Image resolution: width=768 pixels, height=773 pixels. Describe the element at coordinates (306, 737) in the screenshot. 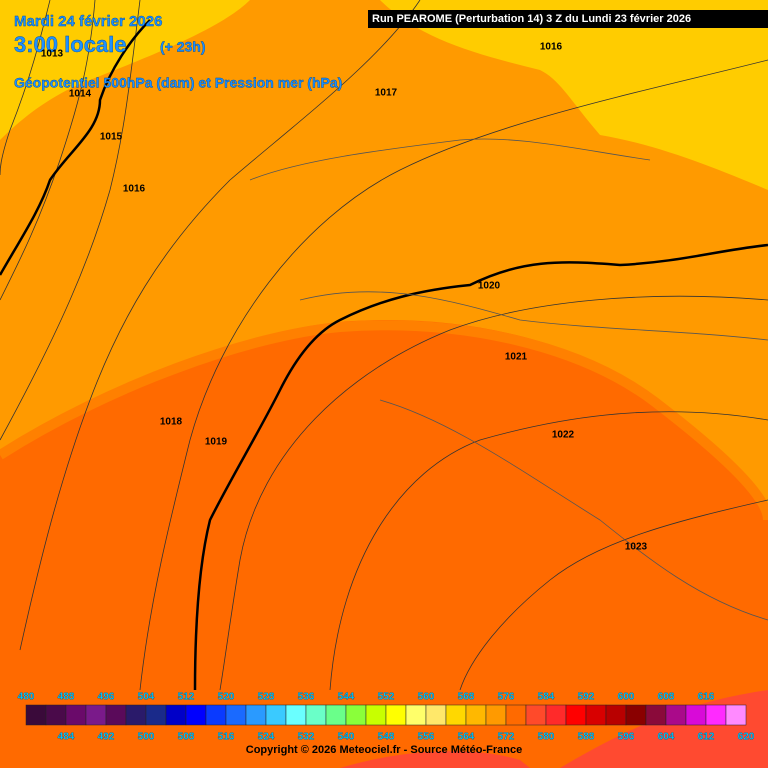

I see `legend-label: 532` at that location.